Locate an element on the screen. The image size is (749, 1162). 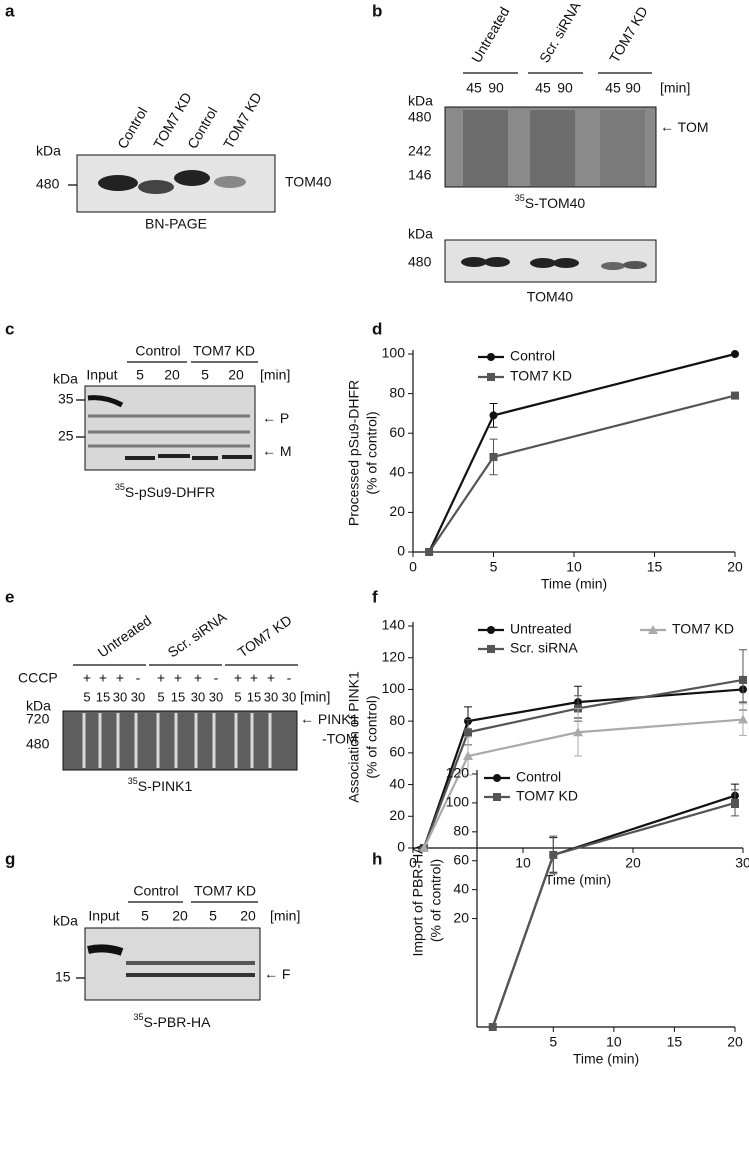
input-label: Input is located at coordinates (101, 375).